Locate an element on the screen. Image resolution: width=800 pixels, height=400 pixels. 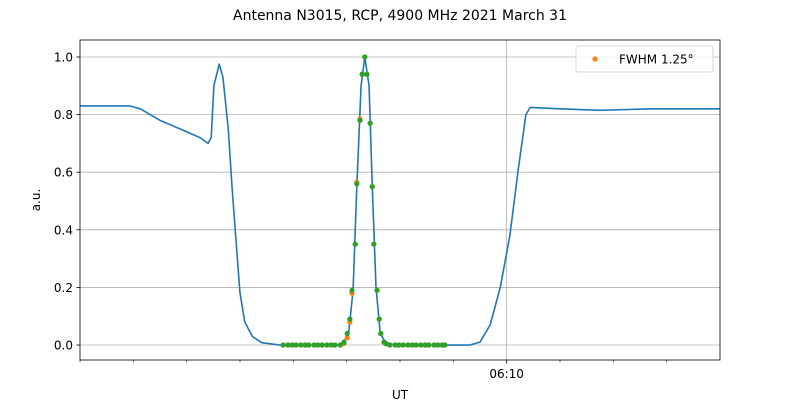
y-tick-label: 0.0 is located at coordinates (63, 346).